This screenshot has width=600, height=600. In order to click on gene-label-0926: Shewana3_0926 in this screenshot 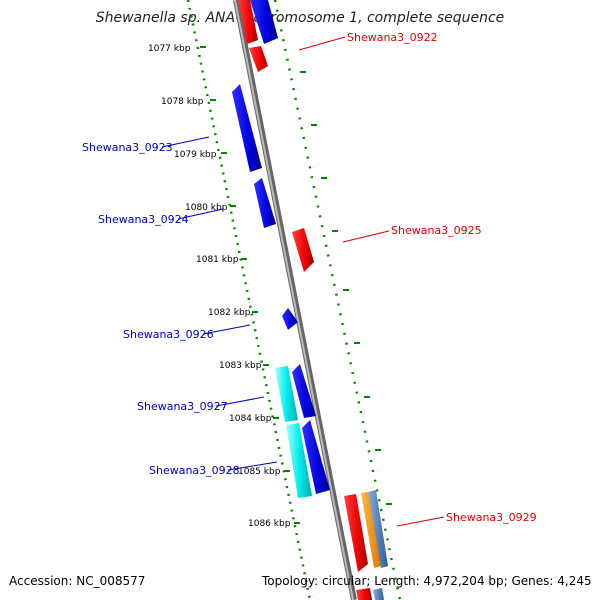, I will do `click(168, 334)`.